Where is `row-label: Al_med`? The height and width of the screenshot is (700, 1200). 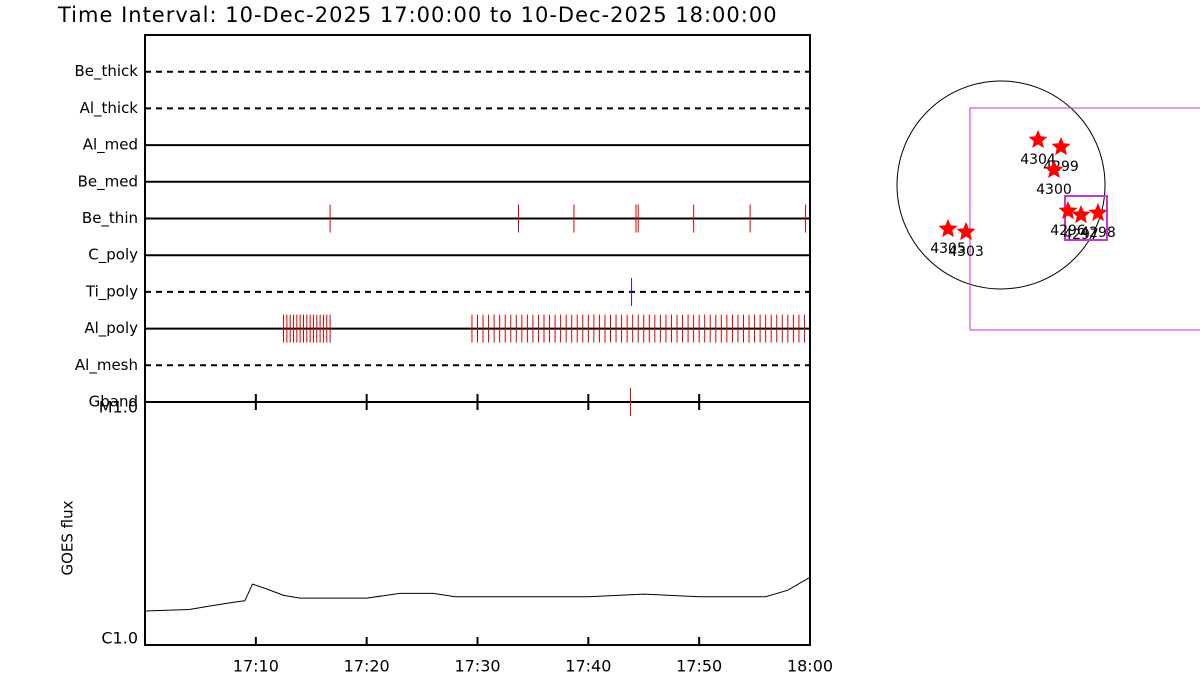
row-label: Al_med is located at coordinates (110, 145).